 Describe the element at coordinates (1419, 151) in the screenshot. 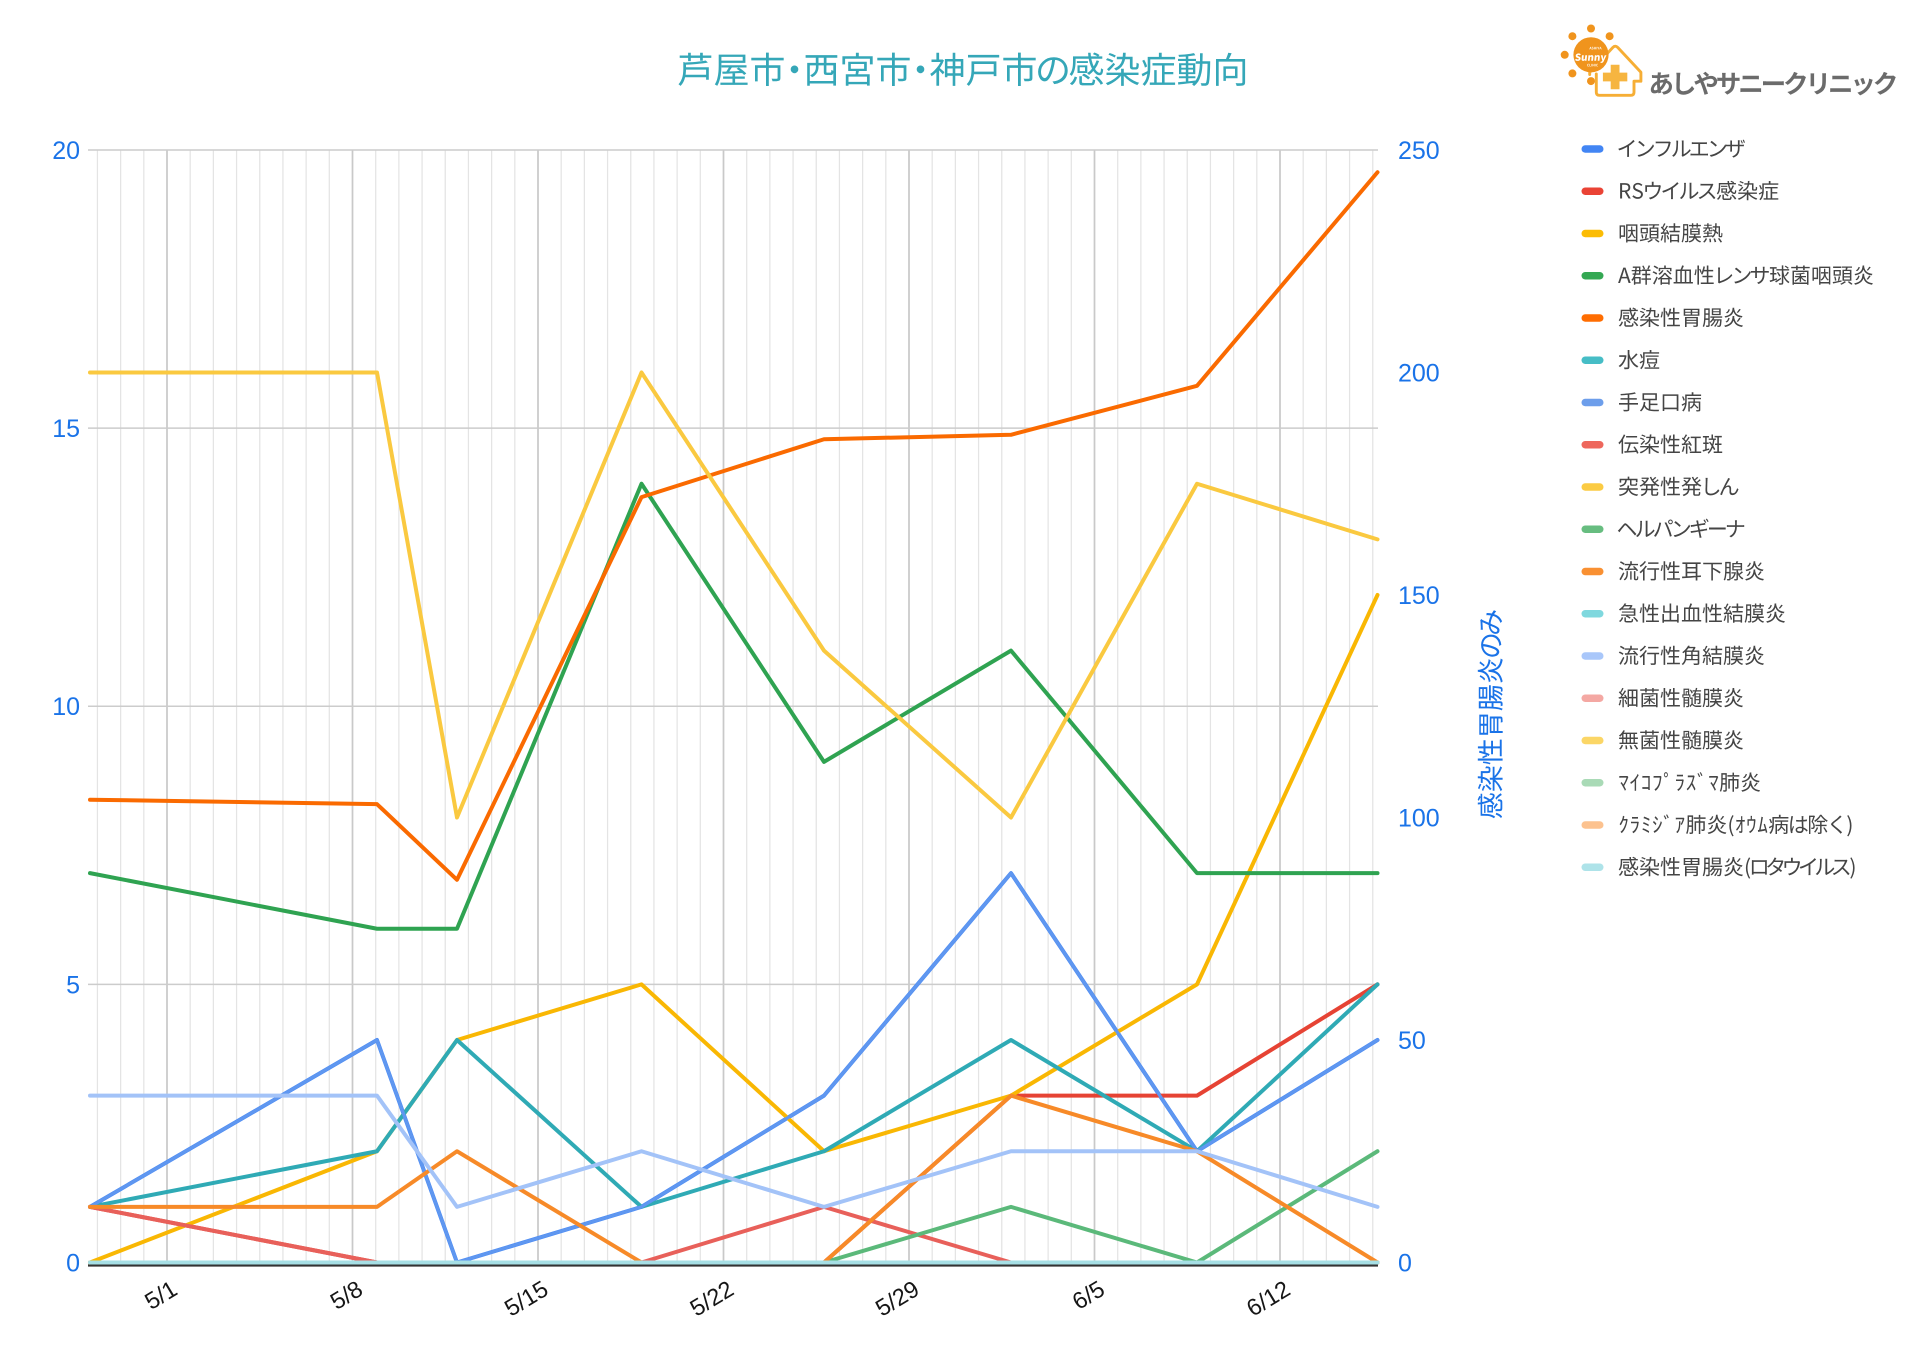

I see `svg-text: 250` at that location.